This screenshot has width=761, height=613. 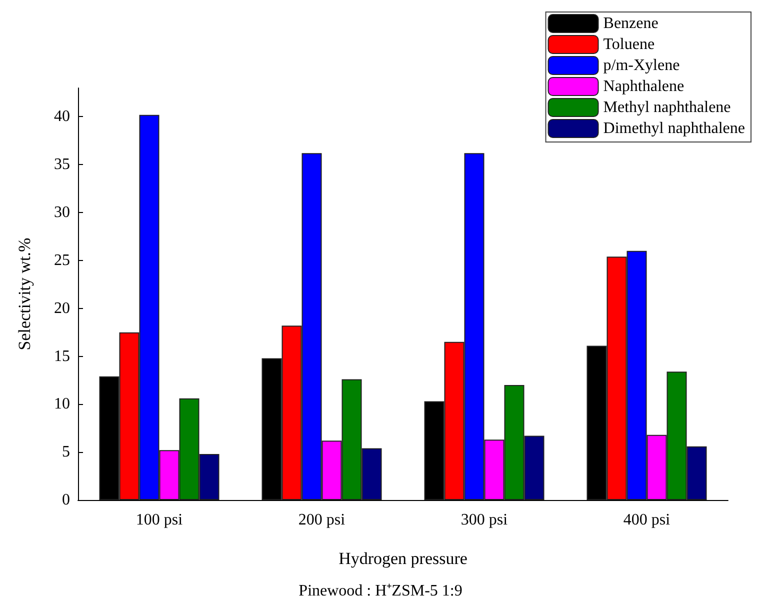 I want to click on y-tick-label: 40, so click(x=62, y=117).